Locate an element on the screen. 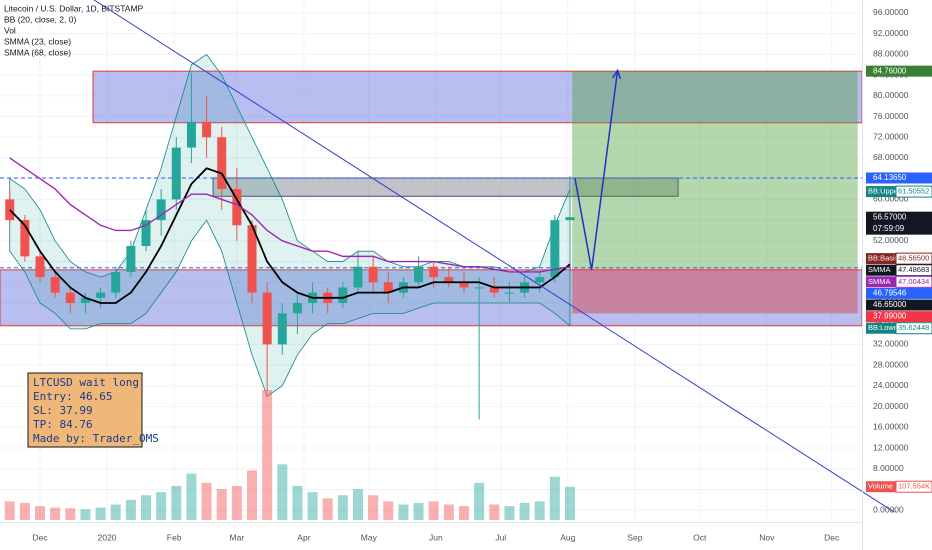  price-label: 37.99000 is located at coordinates (899, 317).